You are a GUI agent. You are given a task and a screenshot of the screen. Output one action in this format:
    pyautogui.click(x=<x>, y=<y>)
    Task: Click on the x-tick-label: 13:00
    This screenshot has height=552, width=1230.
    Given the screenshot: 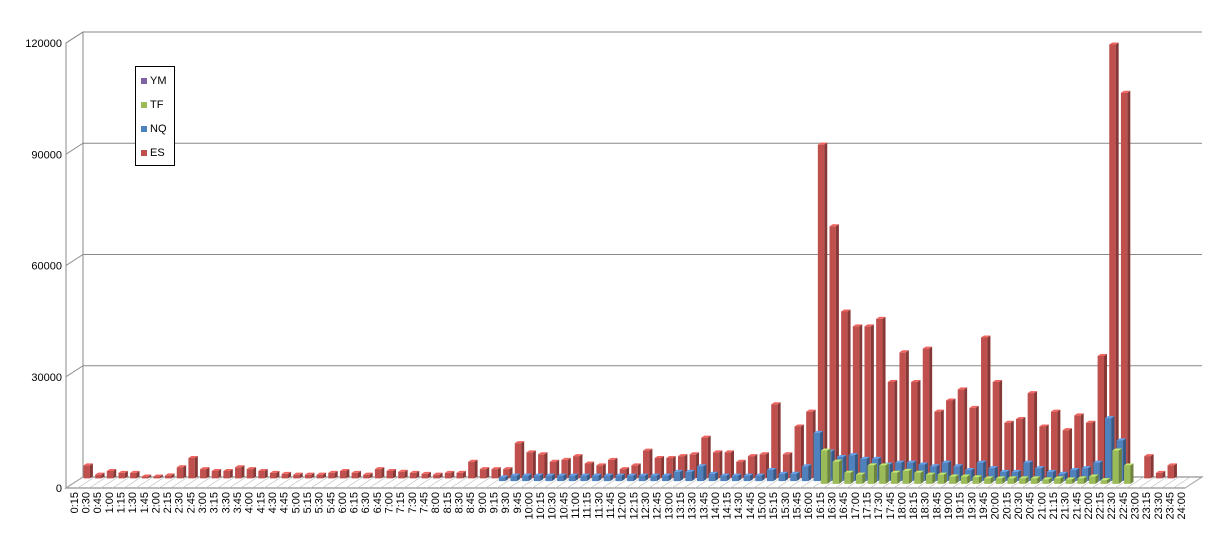 What is the action you would take?
    pyautogui.click(x=669, y=506)
    